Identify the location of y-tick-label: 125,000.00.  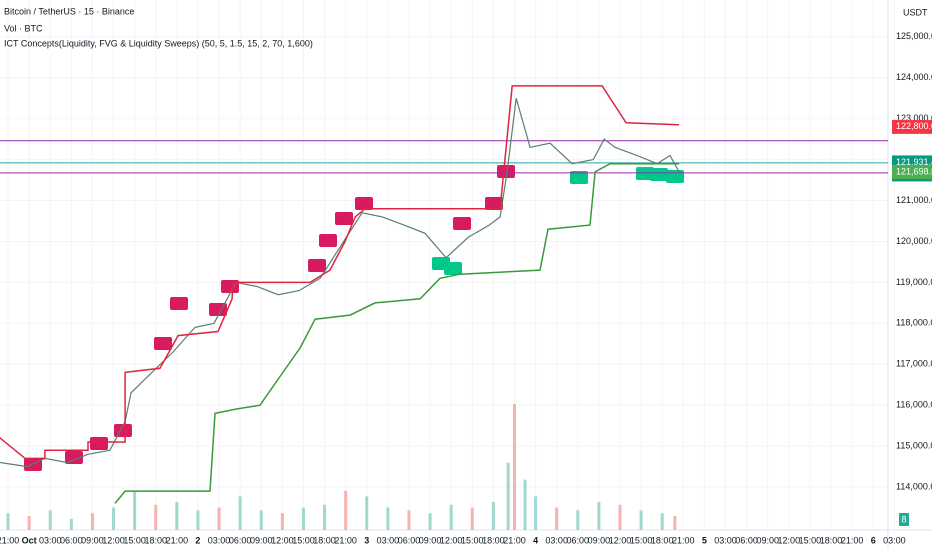
(914, 36).